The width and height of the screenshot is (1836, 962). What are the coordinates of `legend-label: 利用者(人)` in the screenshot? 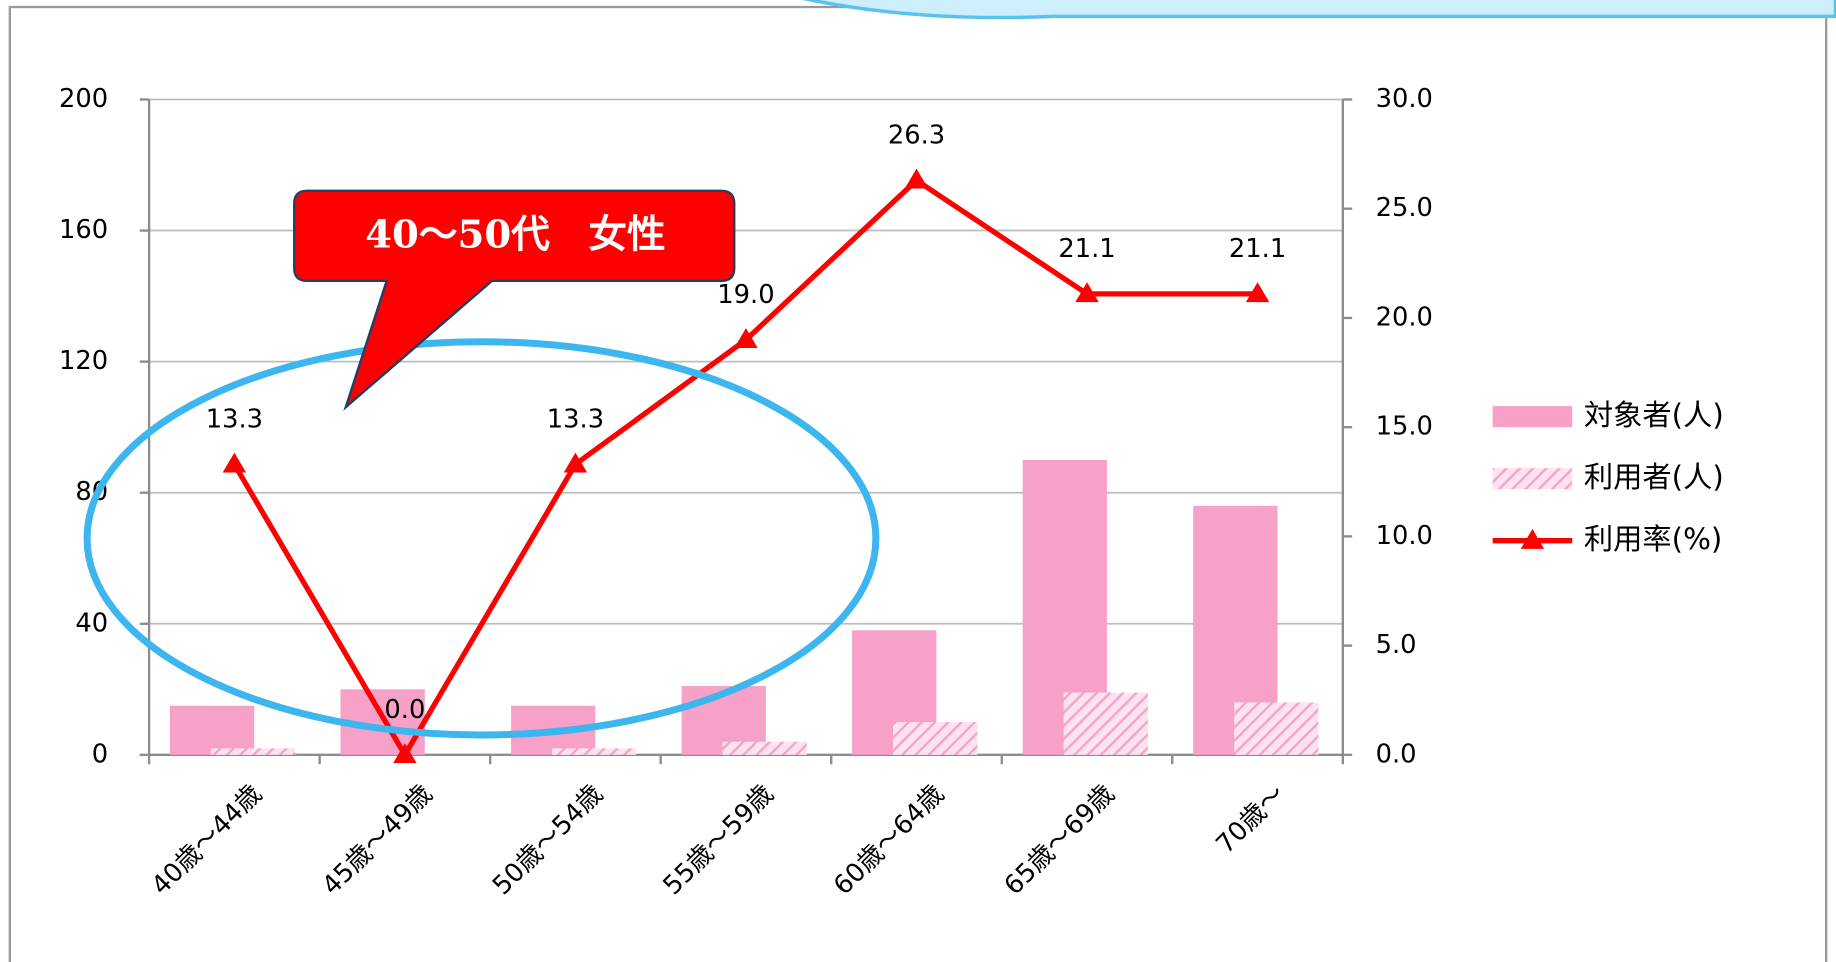 It's located at (1654, 477).